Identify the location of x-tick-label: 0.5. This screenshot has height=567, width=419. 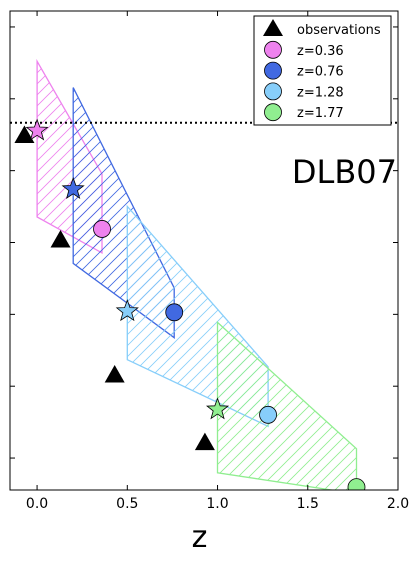
(127, 504).